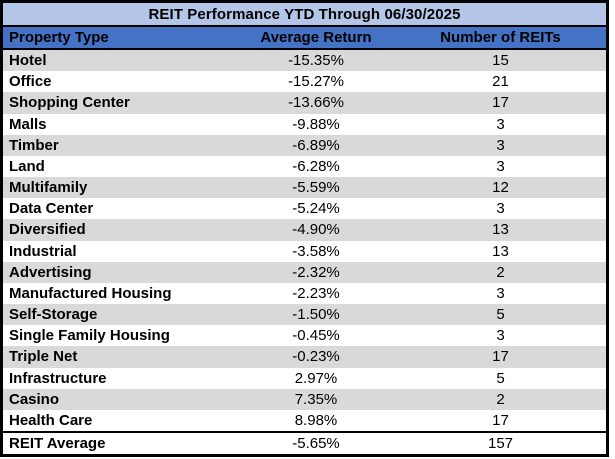 The image size is (615, 459). What do you see at coordinates (316, 399) in the screenshot?
I see `average-return-cell: 7.35%` at bounding box center [316, 399].